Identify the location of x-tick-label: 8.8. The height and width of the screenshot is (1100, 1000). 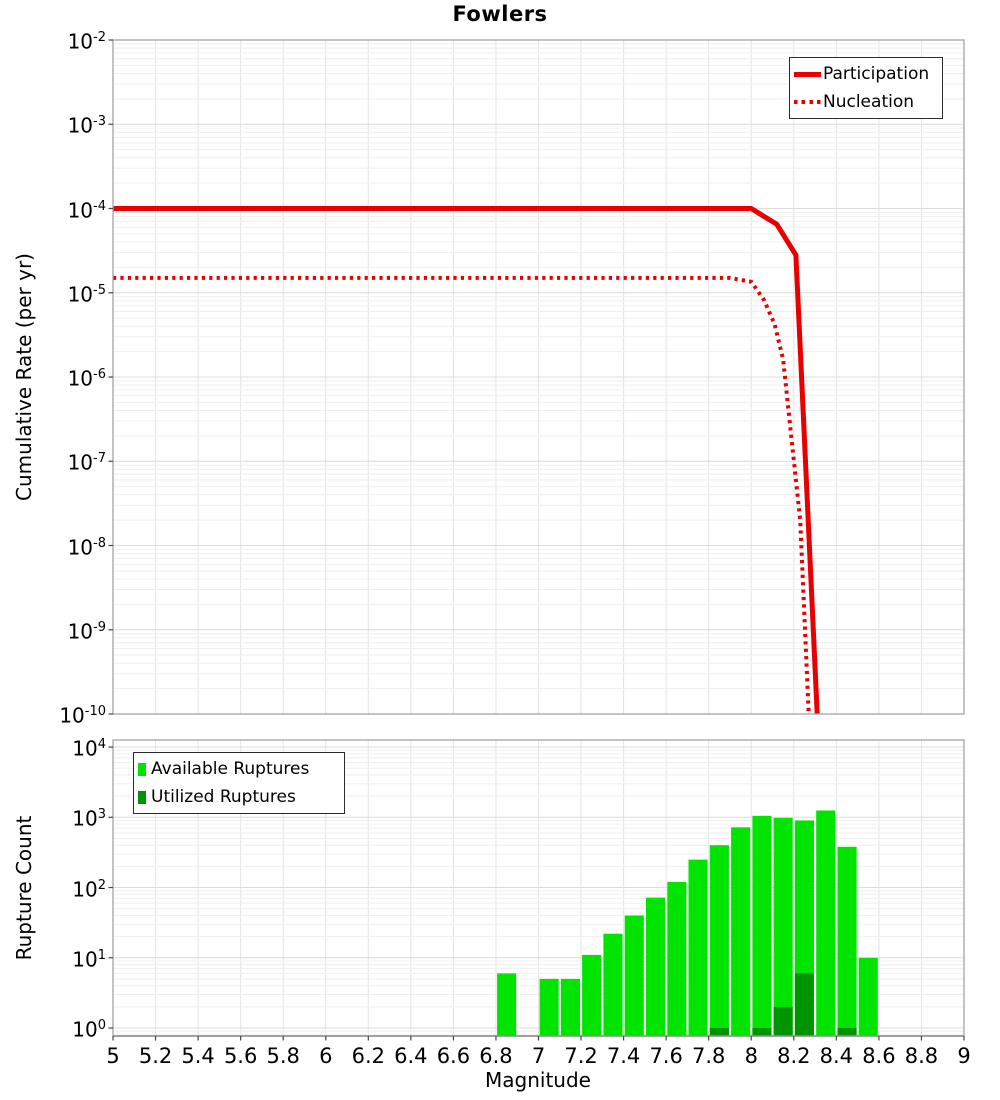
(921, 1056).